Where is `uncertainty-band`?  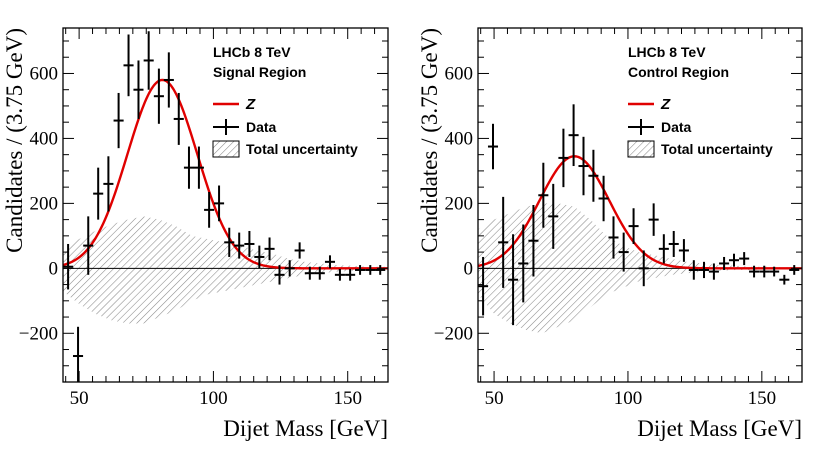 uncertainty-band is located at coordinates (225, 270).